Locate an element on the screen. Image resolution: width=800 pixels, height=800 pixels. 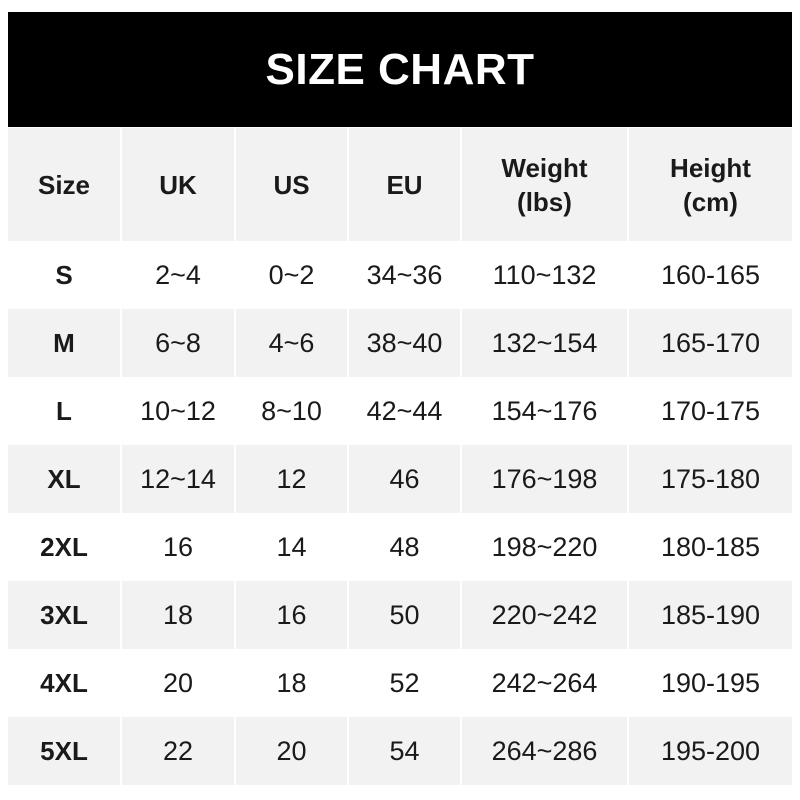
column-header-height: Height (cm) is located at coordinates (709, 184).